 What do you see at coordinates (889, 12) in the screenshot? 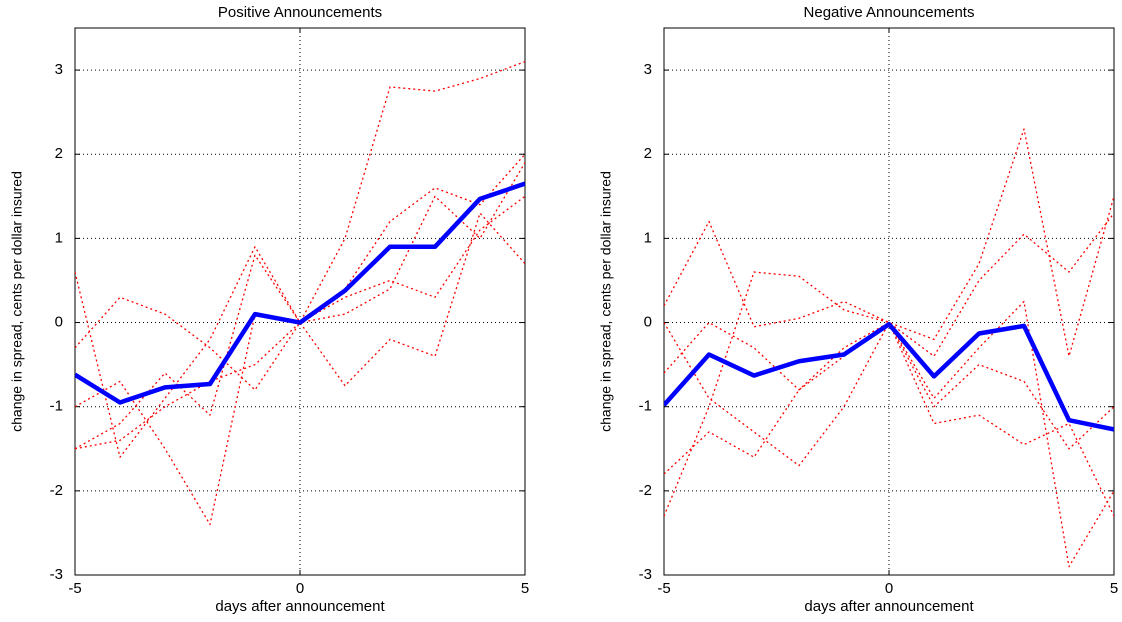
I see `chart-title: Negative Announcements` at bounding box center [889, 12].